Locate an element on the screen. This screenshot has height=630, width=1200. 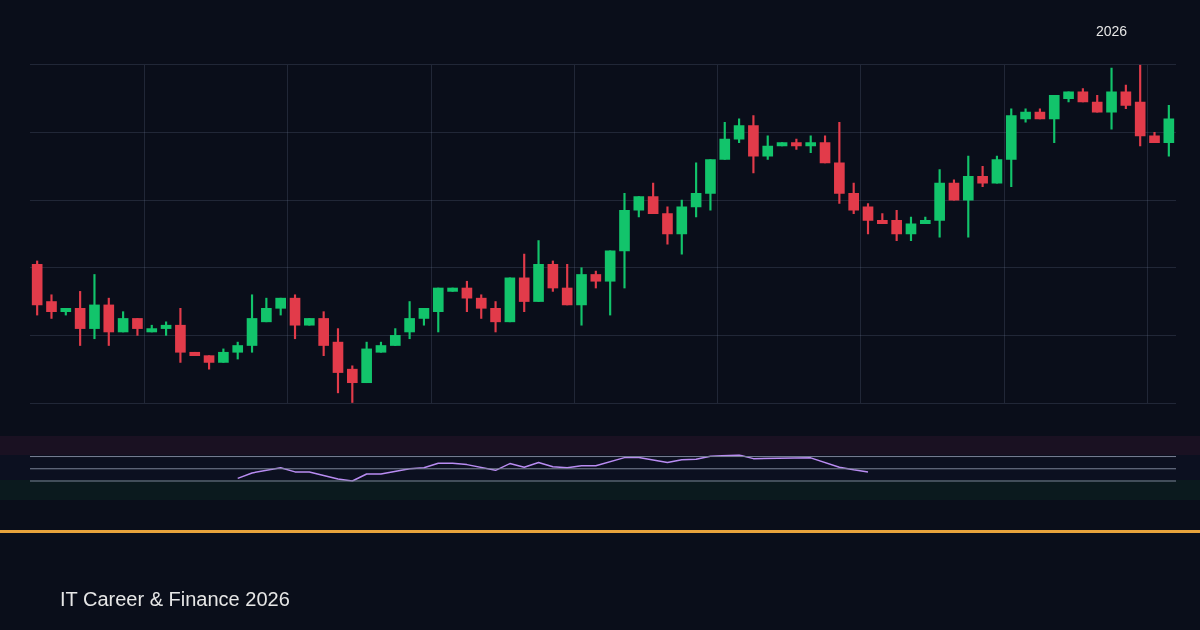
text: IT Career & Finance 2026 is located at coordinates (175, 599).